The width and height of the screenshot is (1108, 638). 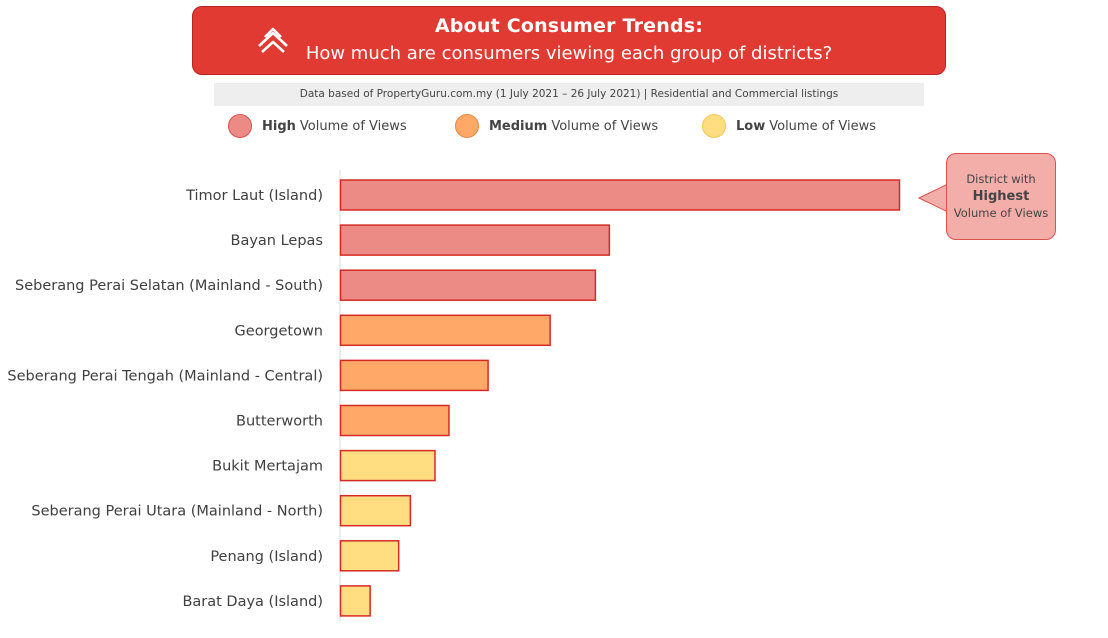 I want to click on legend-swatch-low, so click(x=714, y=126).